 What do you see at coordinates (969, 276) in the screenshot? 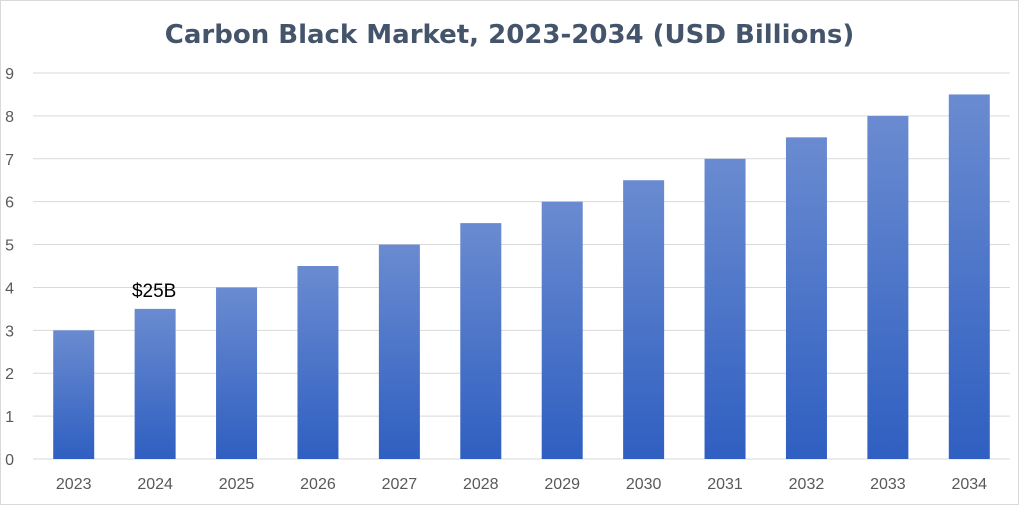
I see `bar-2034` at bounding box center [969, 276].